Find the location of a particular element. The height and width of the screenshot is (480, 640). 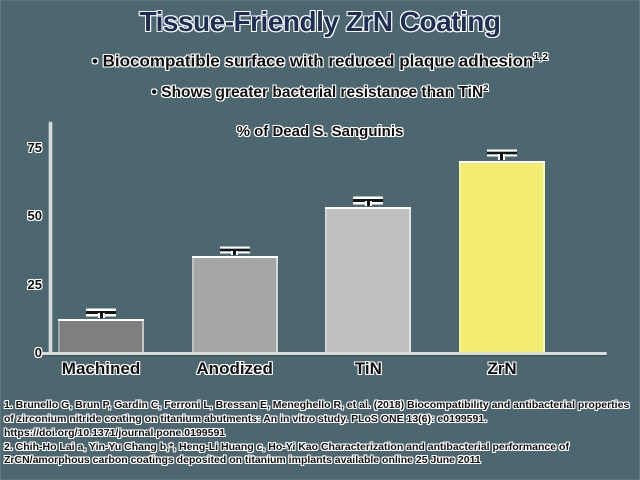

bar-zrn is located at coordinates (501, 256).